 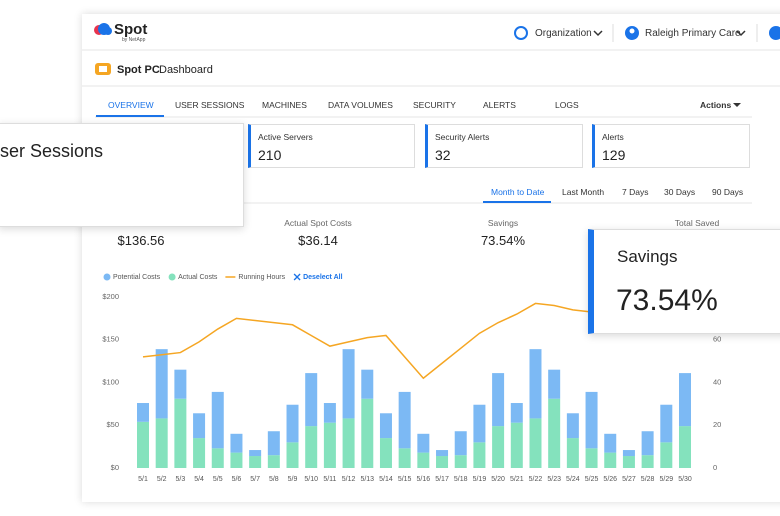 What do you see at coordinates (536, 479) in the screenshot?
I see `x-tick-label: 5/22` at bounding box center [536, 479].